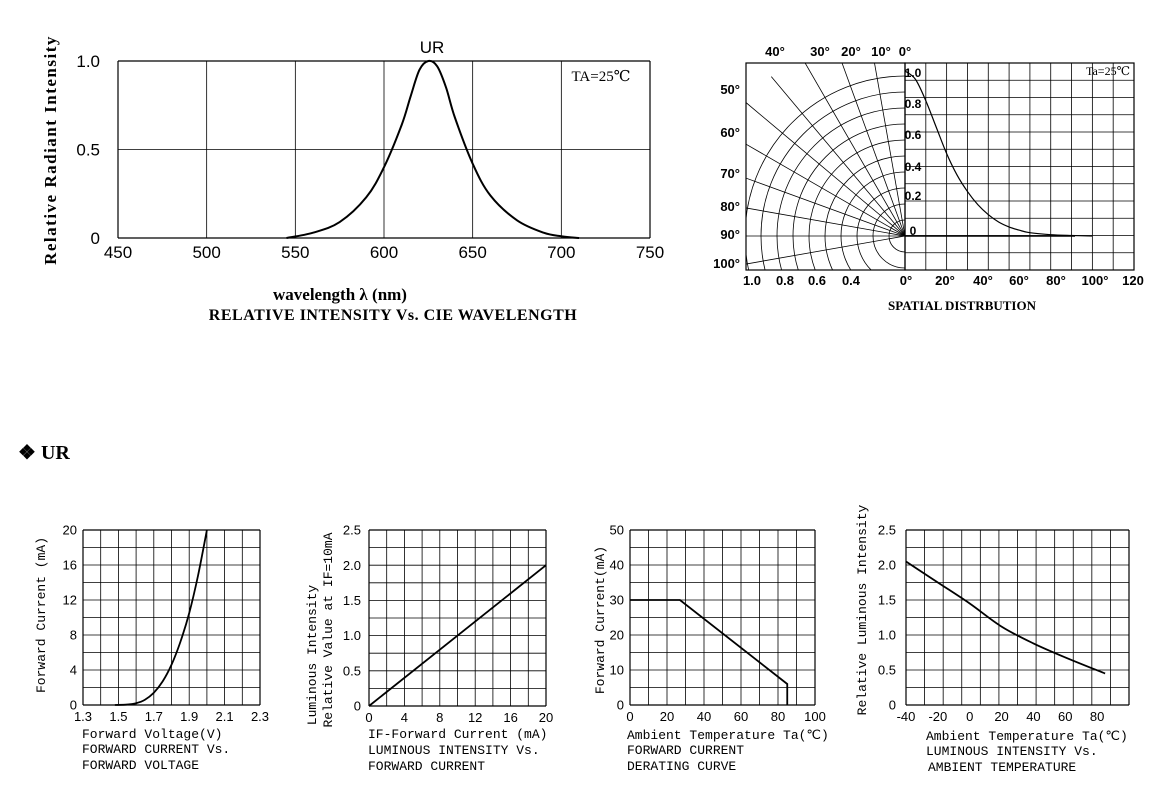  Describe the element at coordinates (906, 716) in the screenshot. I see `x-tick-label: -40` at that location.